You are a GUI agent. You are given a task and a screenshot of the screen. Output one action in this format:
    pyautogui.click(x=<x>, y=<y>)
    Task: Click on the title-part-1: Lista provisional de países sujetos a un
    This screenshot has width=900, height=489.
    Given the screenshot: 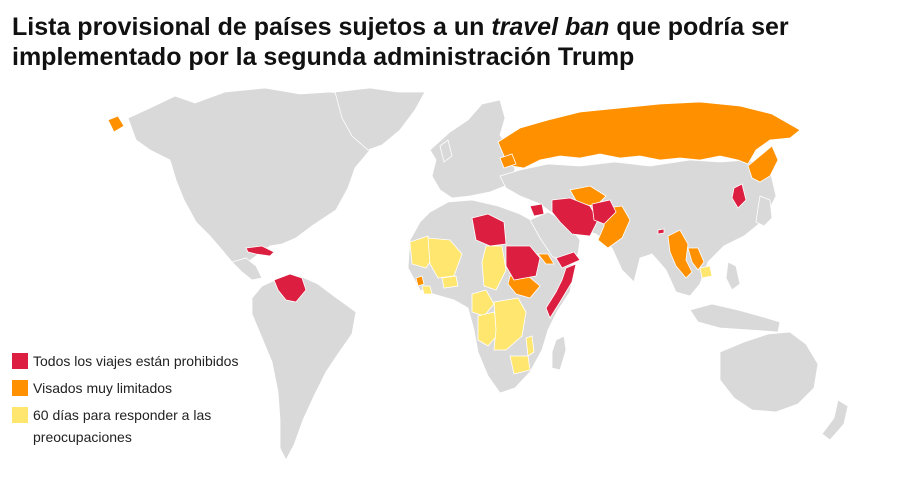 What is the action you would take?
    pyautogui.click(x=252, y=27)
    